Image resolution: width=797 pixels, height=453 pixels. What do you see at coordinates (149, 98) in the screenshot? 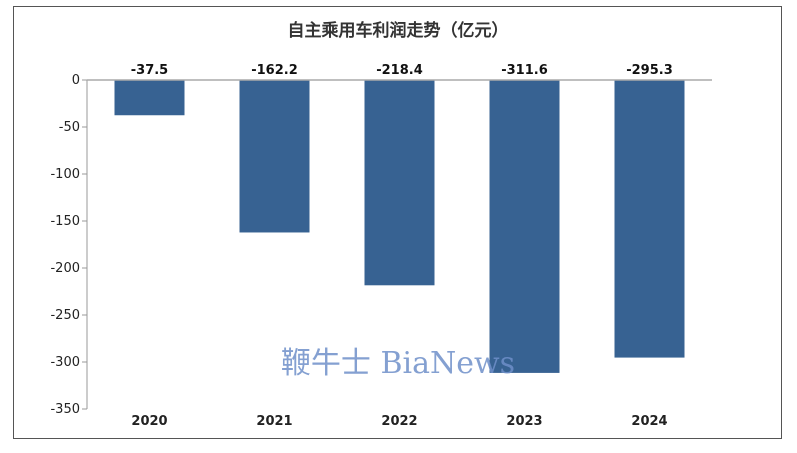
I see `bar-2020` at bounding box center [149, 98].